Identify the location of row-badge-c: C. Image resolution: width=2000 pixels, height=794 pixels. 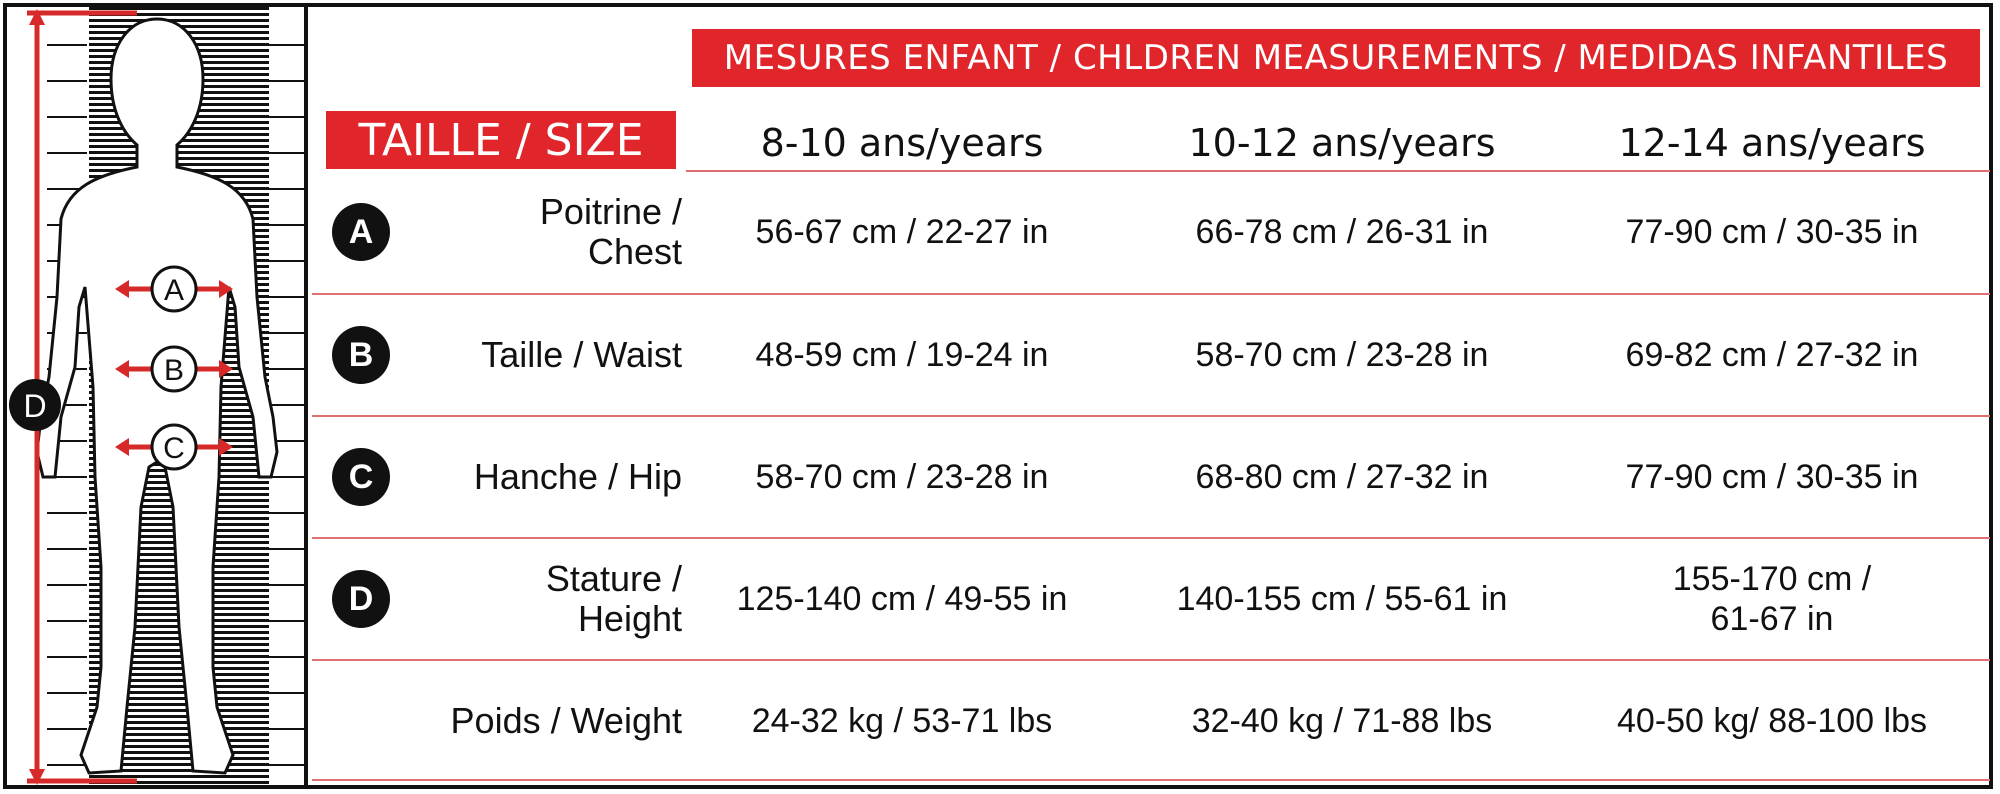
(361, 477).